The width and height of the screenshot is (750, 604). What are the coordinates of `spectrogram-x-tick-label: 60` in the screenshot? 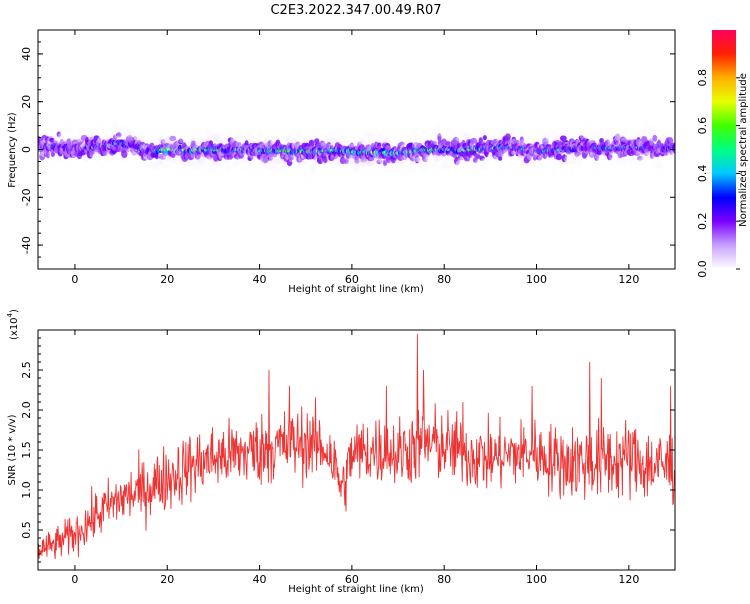 It's located at (352, 279).